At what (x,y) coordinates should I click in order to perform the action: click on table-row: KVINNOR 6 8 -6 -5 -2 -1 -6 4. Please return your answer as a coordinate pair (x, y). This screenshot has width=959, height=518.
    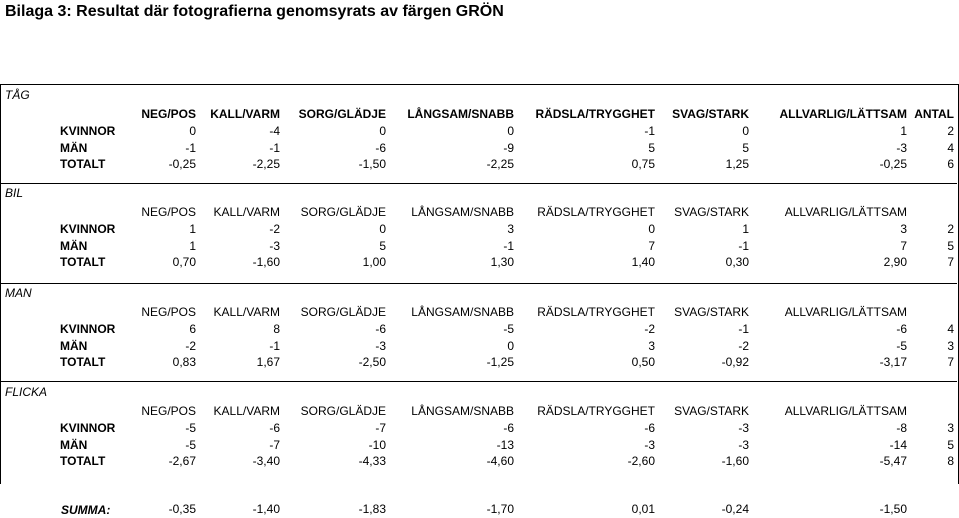
    Looking at the image, I should click on (478, 329).